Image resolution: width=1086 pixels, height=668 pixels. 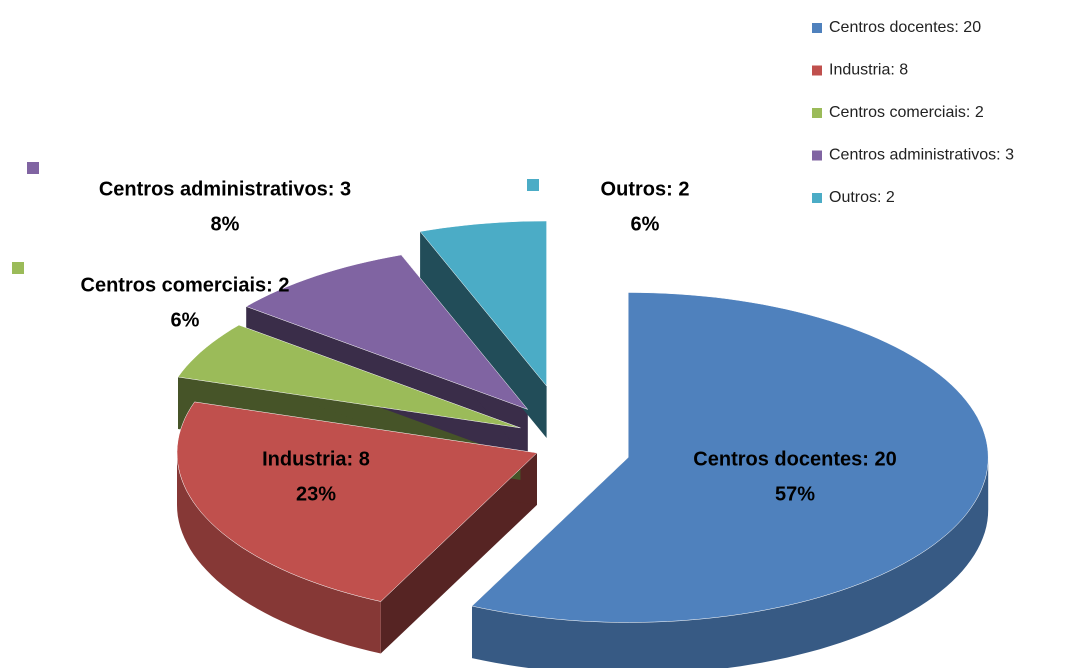 I want to click on data-label: 23%, so click(x=316, y=494).